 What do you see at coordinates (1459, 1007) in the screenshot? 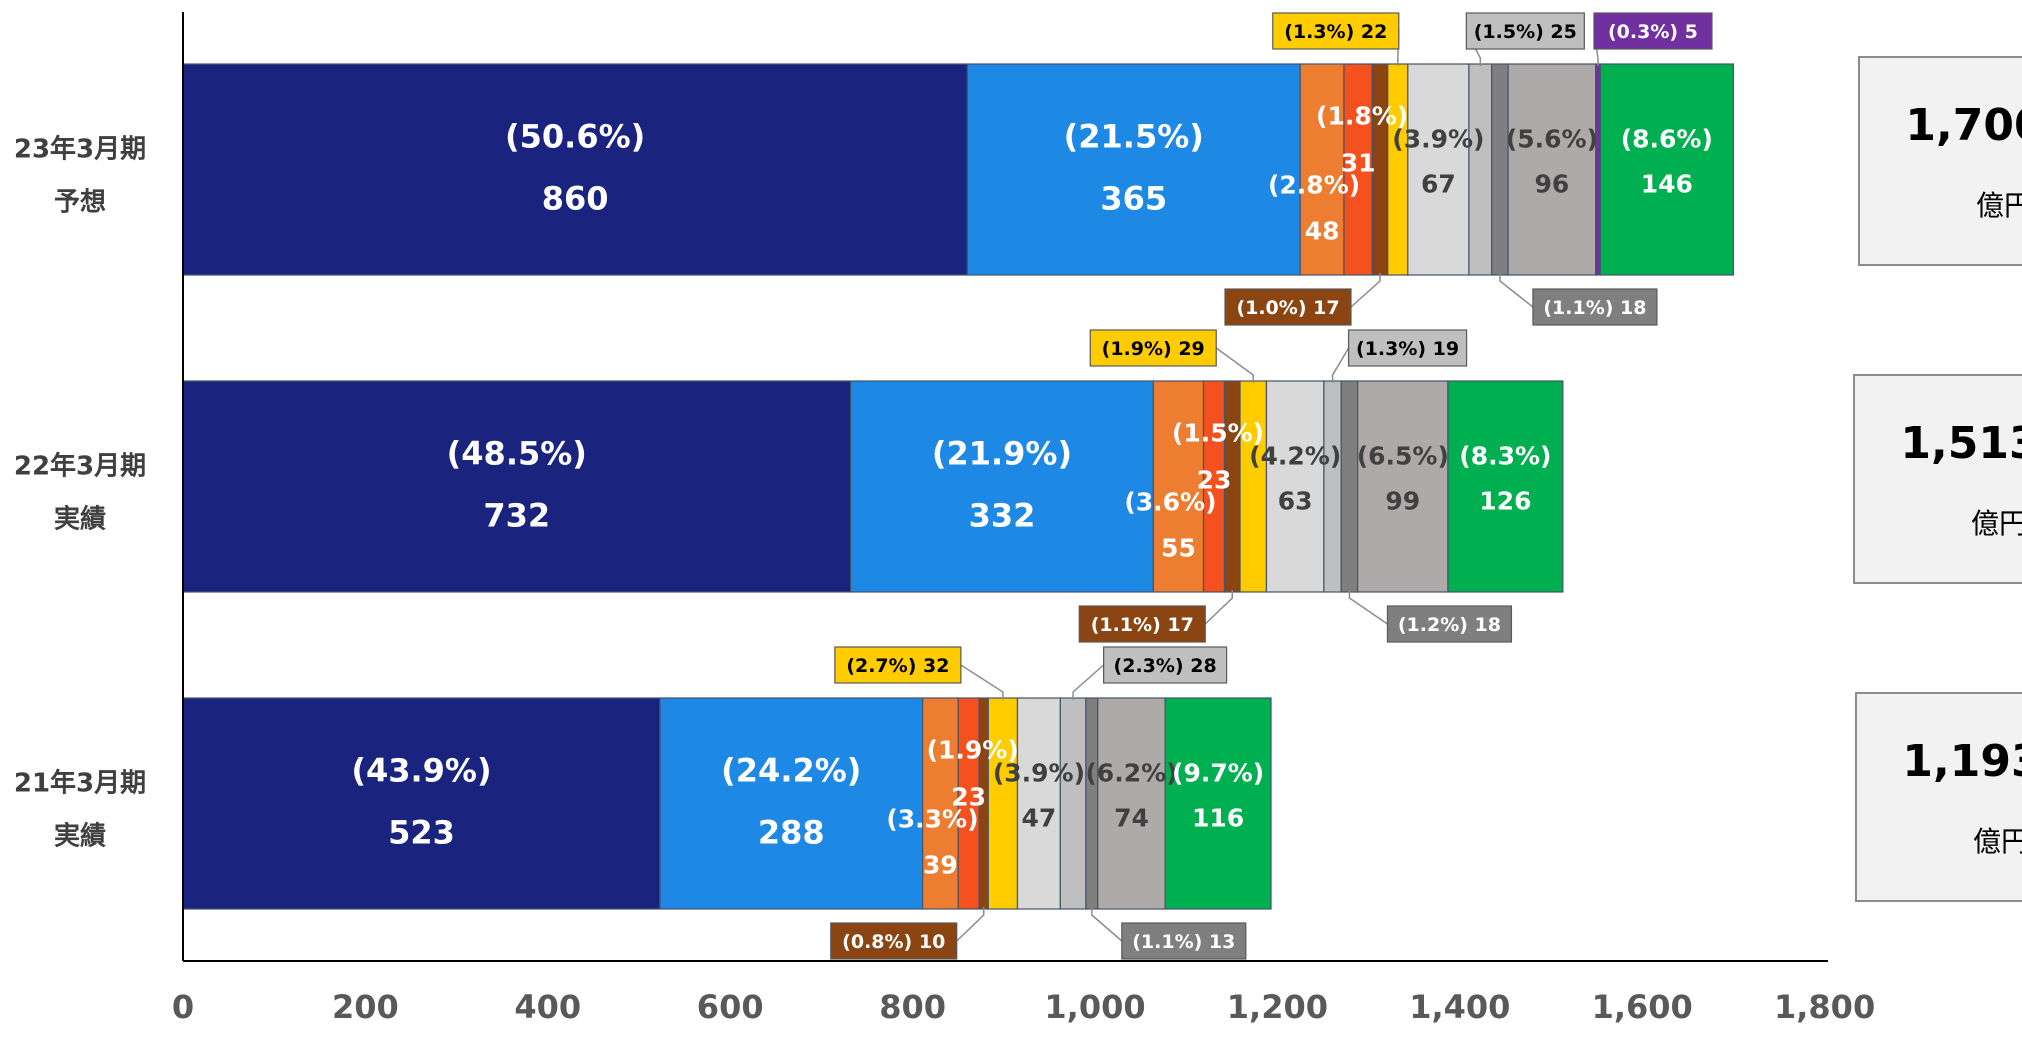
I see `x-tick-7: 1,400` at bounding box center [1459, 1007].